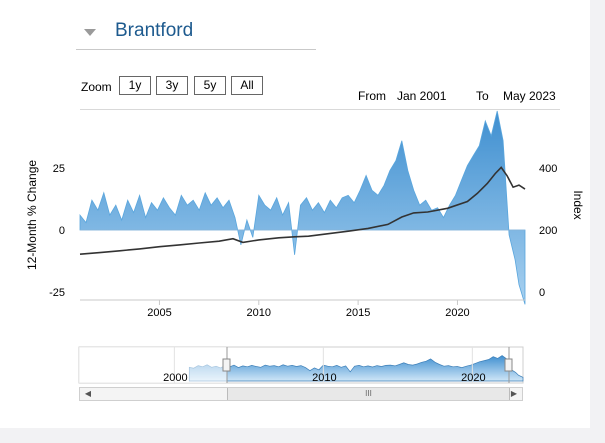 This screenshot has width=605, height=443. I want to click on y-right-axis-ticks: 400 200 0, so click(548, 231).